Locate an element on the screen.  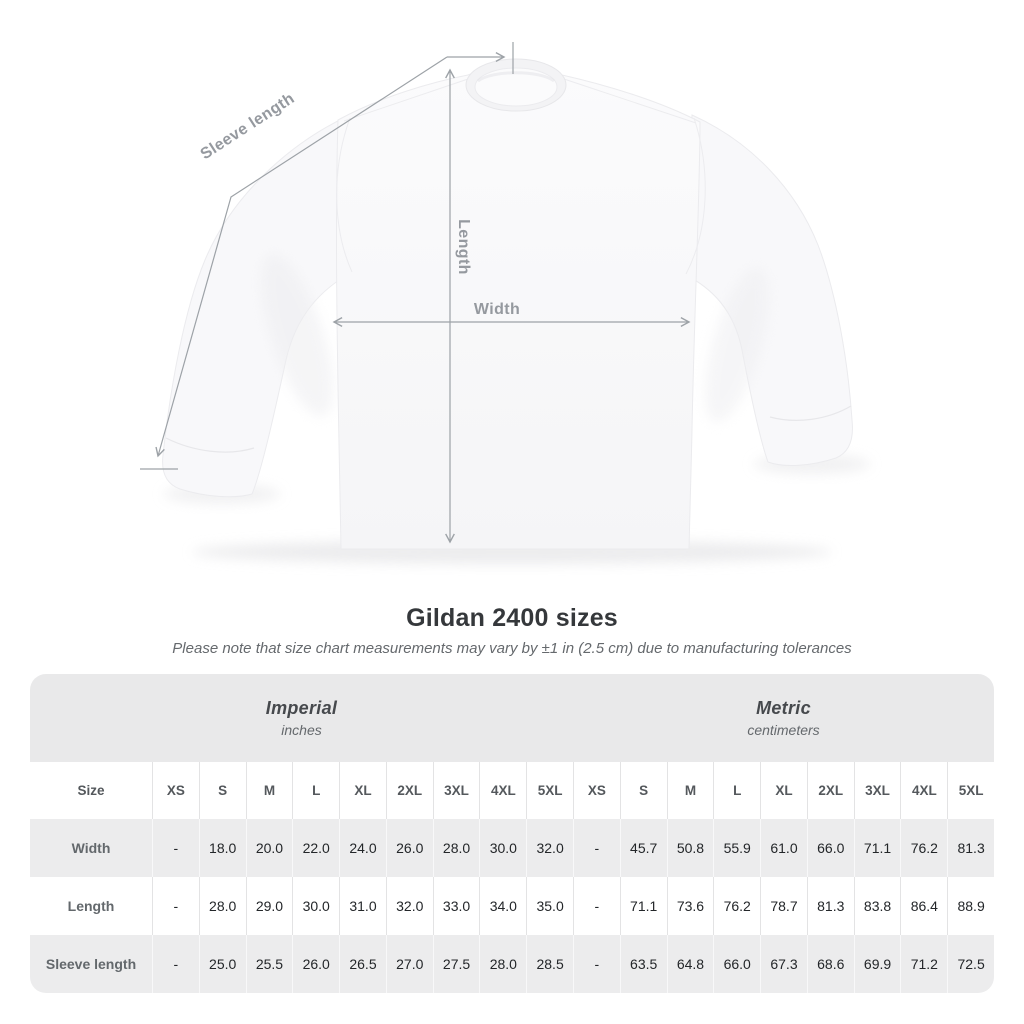
size-header: XL is located at coordinates (362, 790).